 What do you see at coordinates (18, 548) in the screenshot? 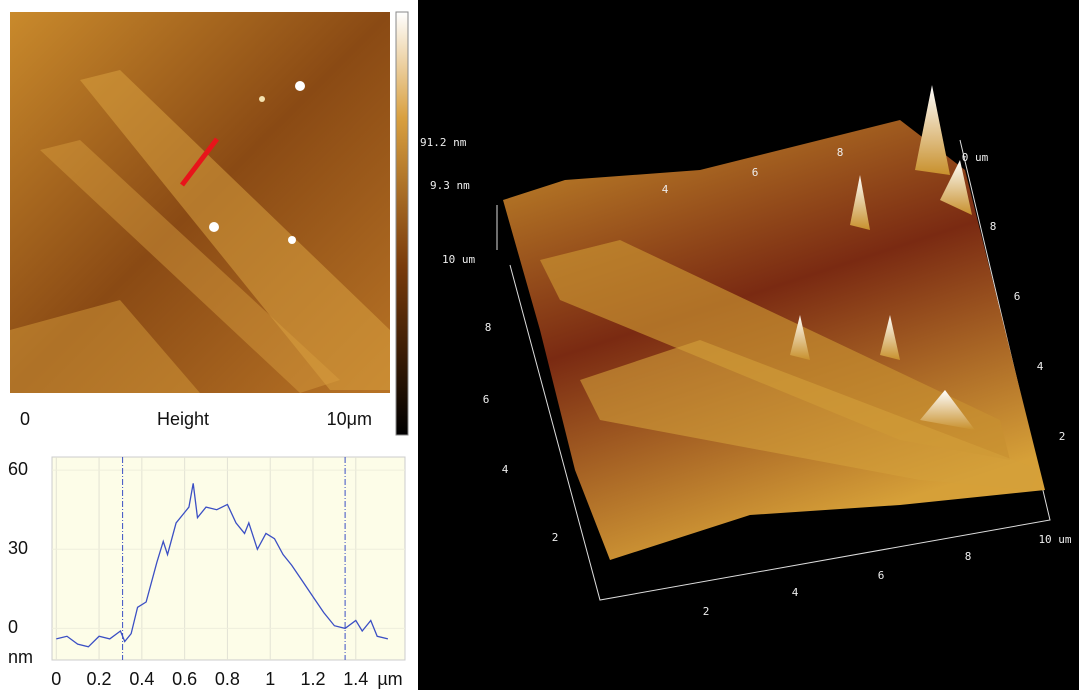
I see `y-tick-label: 30` at bounding box center [18, 548].